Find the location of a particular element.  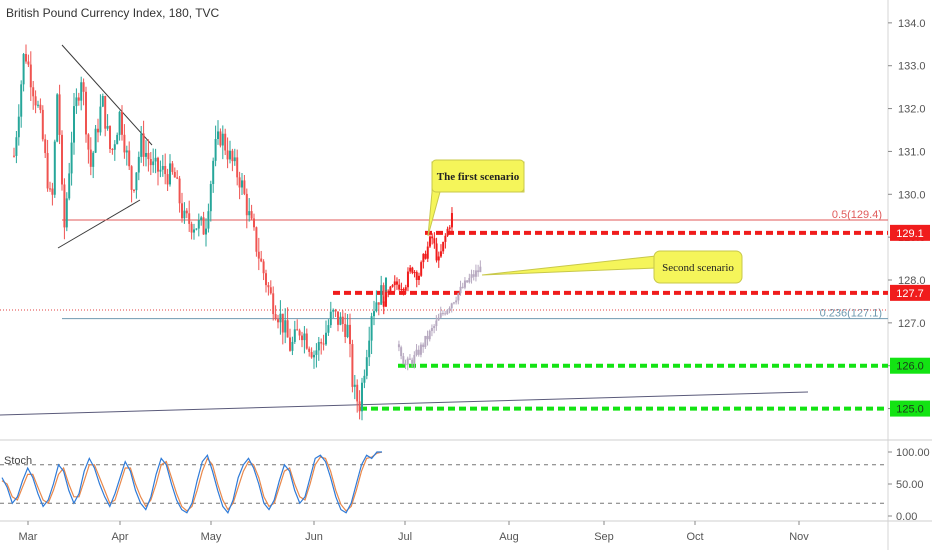

price-tick-label: 130.0 is located at coordinates (912, 195).